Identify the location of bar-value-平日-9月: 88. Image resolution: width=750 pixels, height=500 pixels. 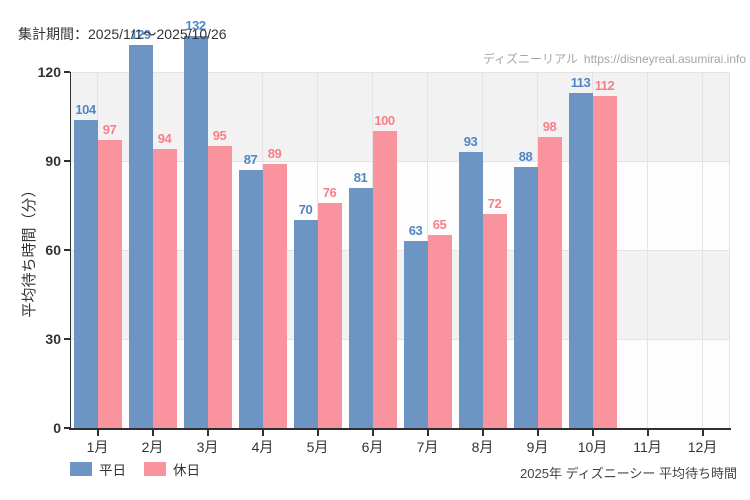
(525, 156).